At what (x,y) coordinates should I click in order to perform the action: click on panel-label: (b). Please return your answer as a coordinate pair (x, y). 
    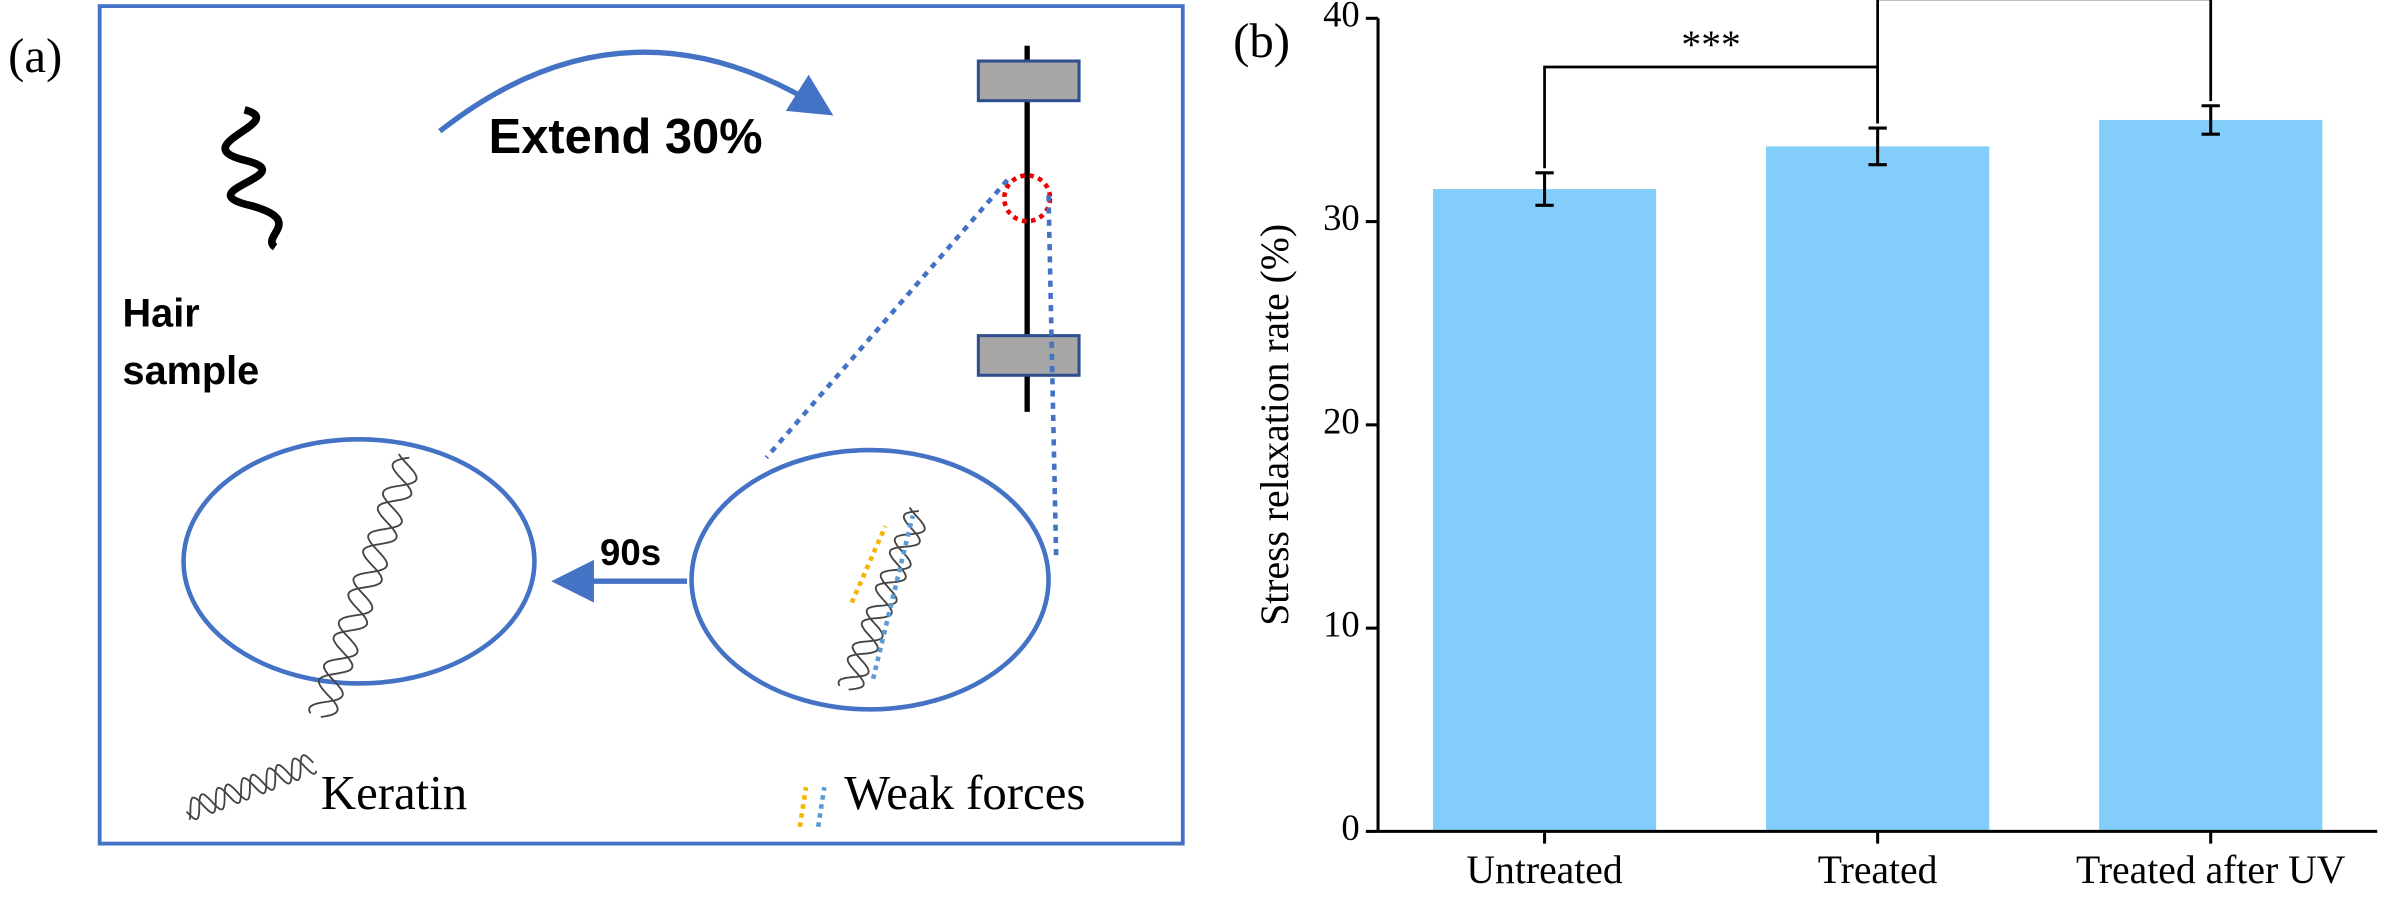
    Looking at the image, I should click on (1261, 41).